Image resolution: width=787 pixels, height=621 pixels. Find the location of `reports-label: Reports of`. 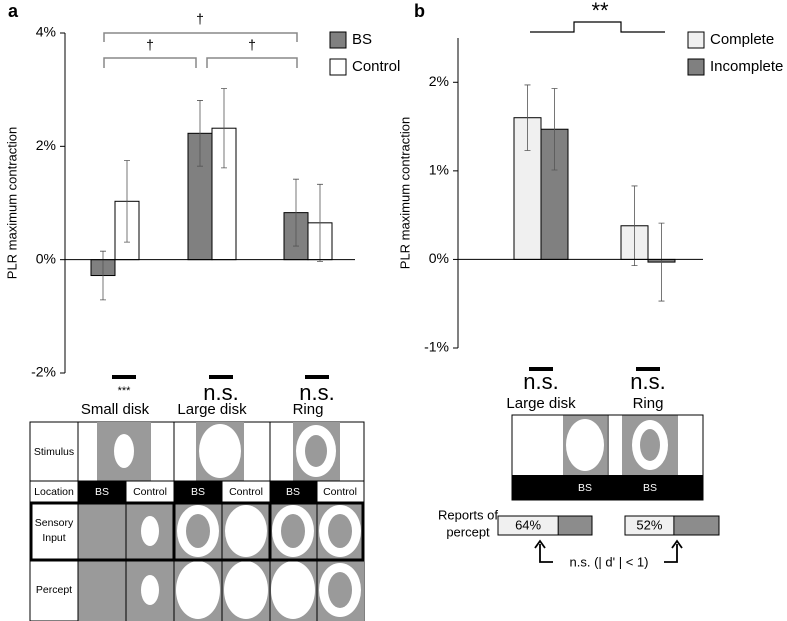

reports-label: Reports of is located at coordinates (468, 514).